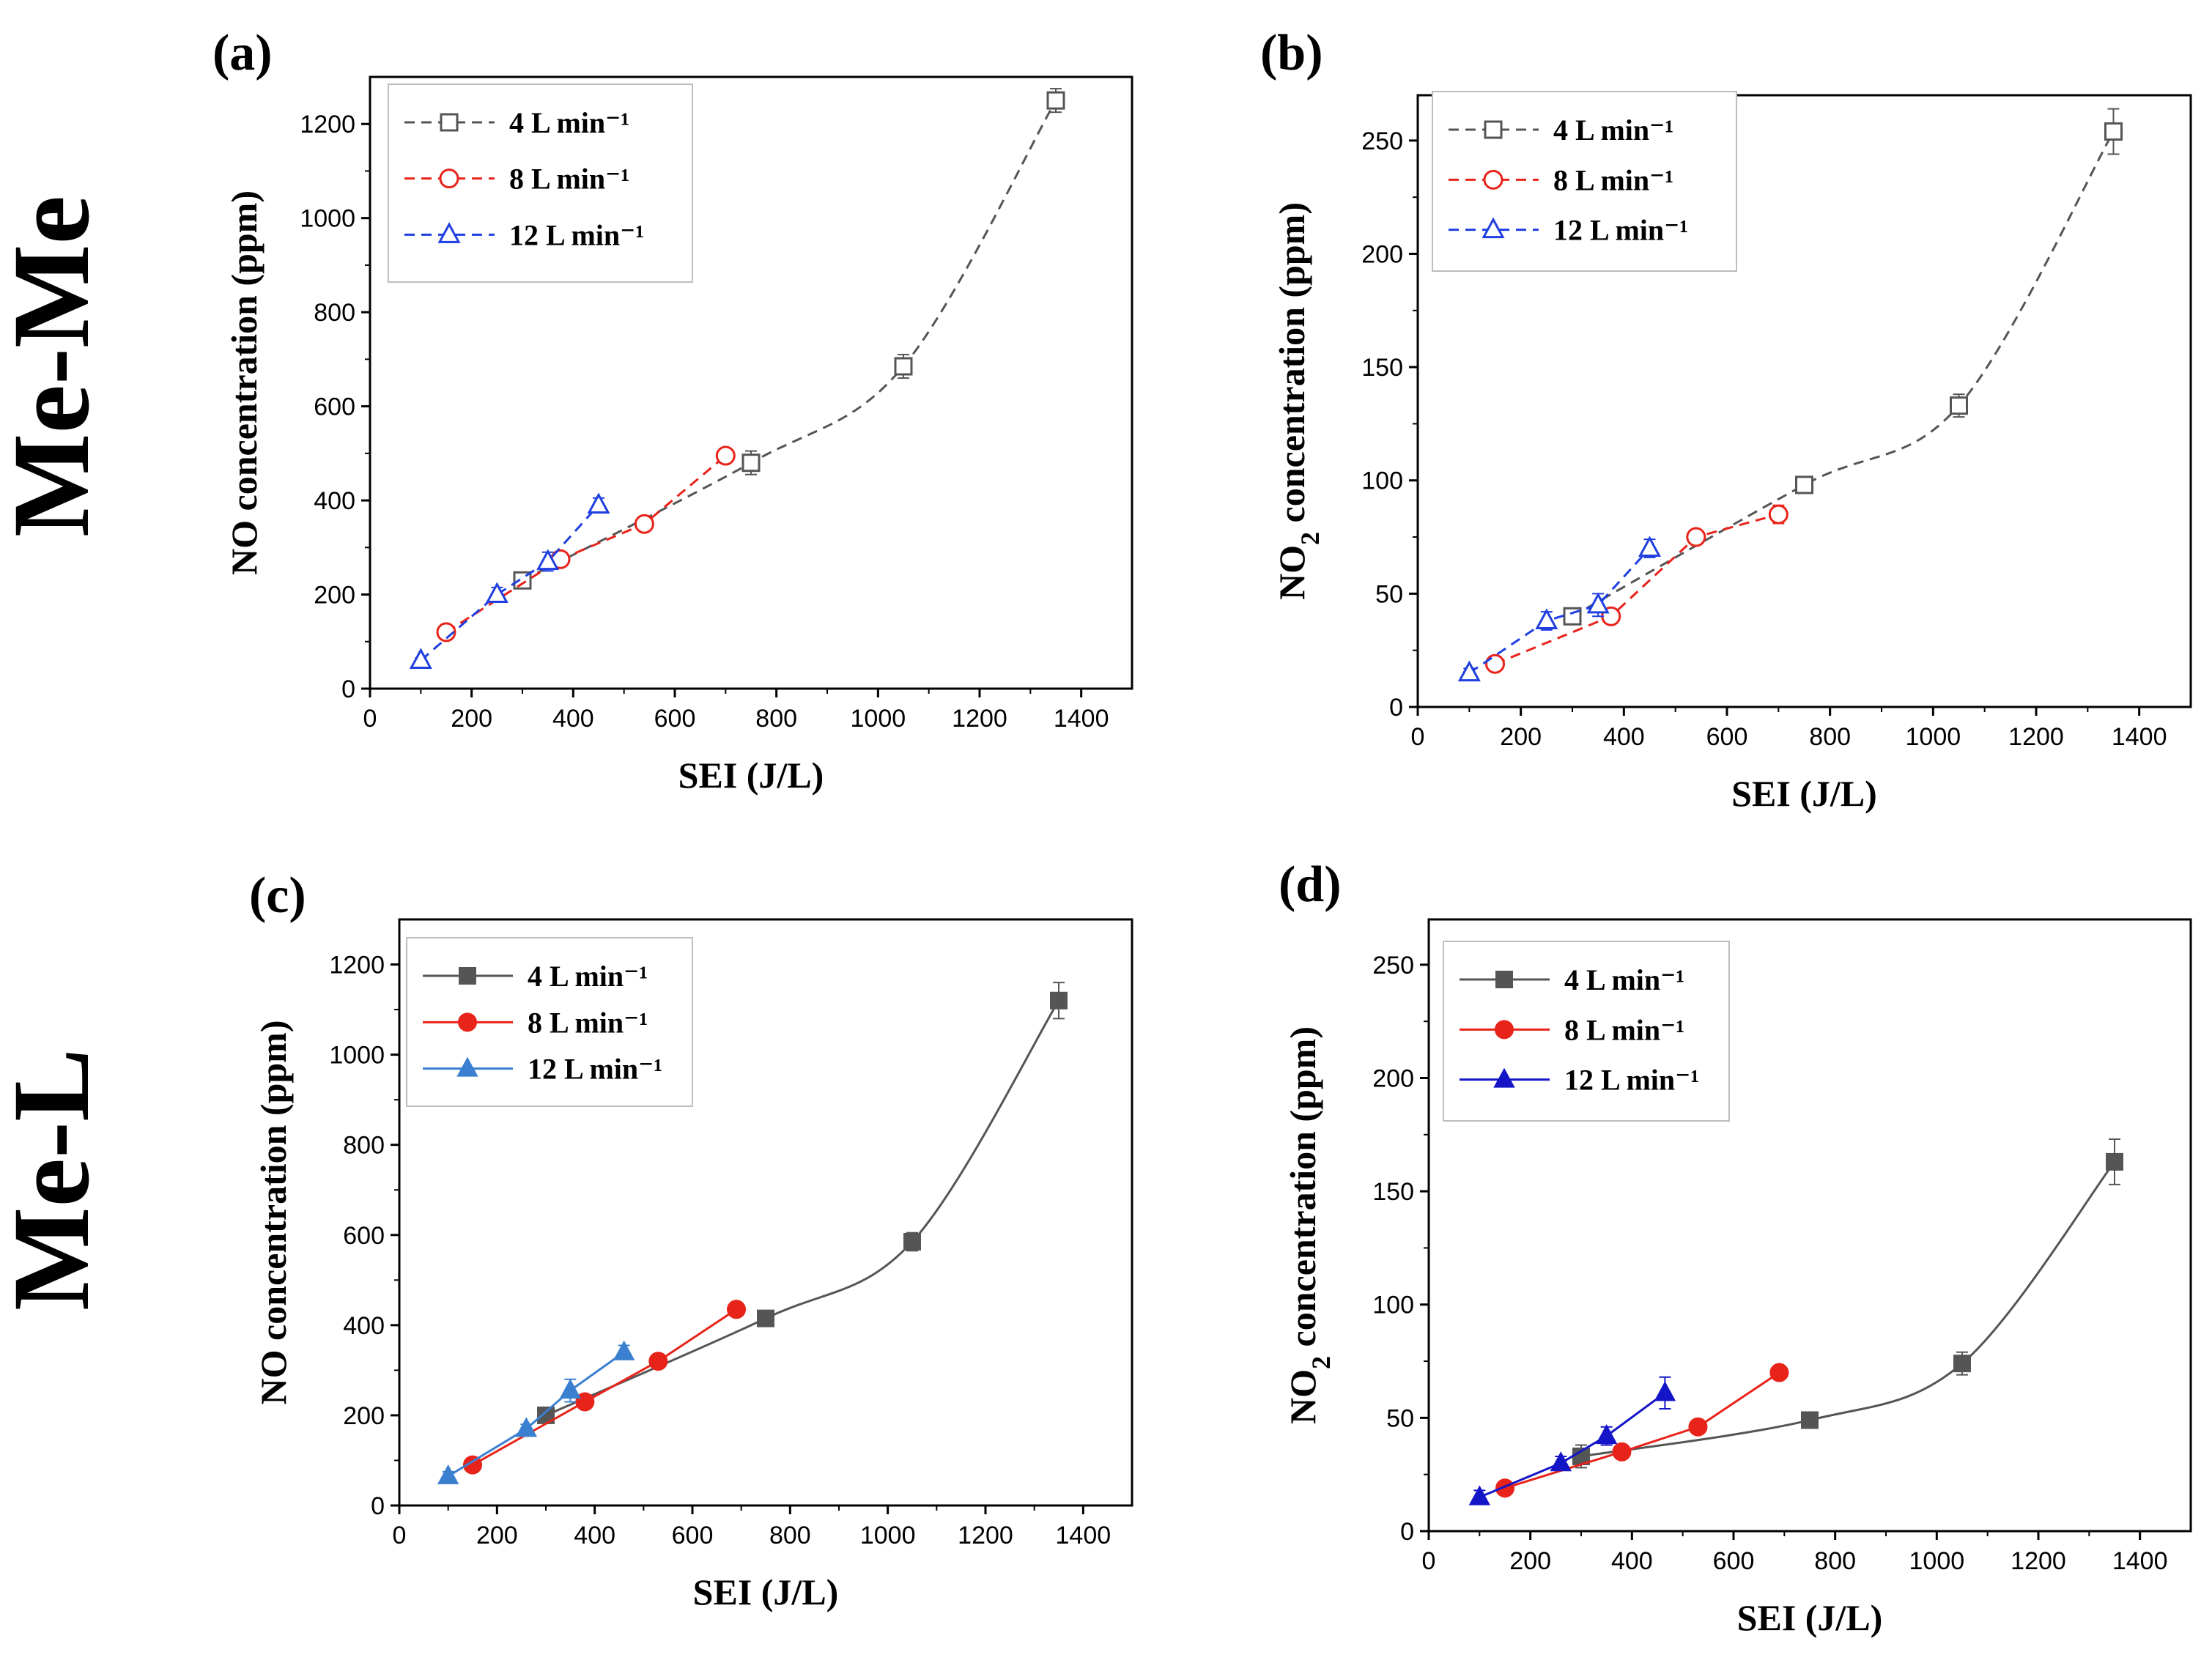 The image size is (2212, 1663). I want to click on panel-label: (b), so click(1291, 53).